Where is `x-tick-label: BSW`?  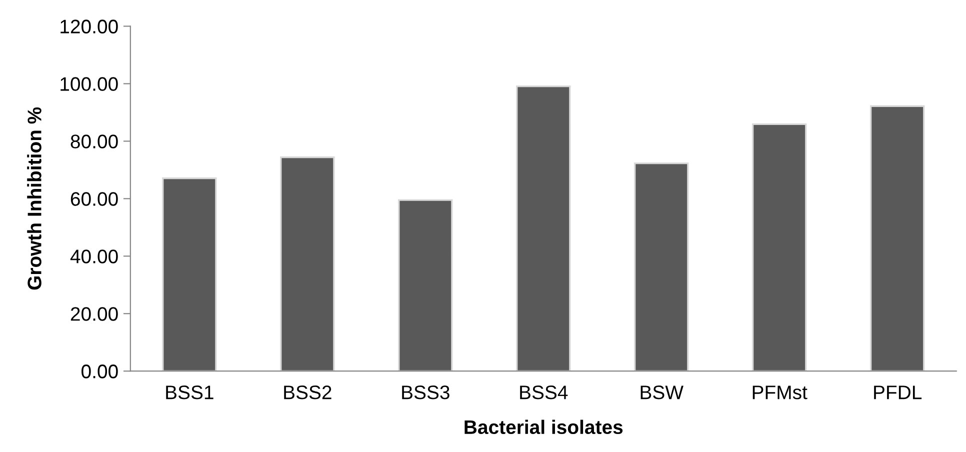
x-tick-label: BSW is located at coordinates (662, 392).